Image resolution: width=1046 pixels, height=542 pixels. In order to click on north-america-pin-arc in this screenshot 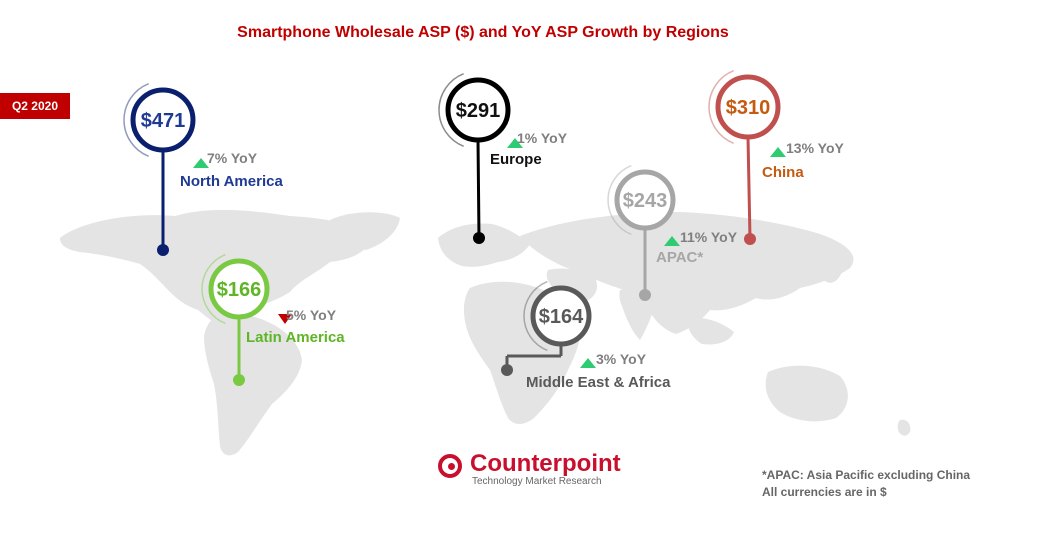, I will do `click(136, 120)`.